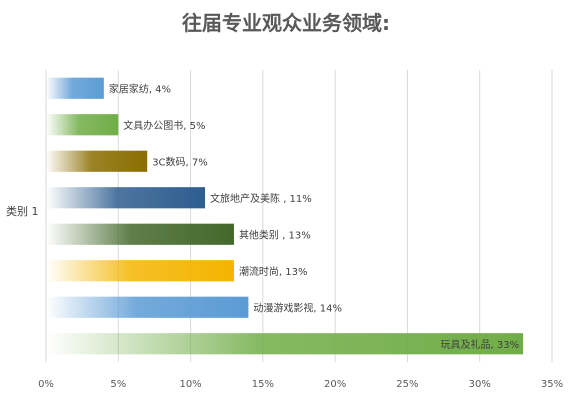 This screenshot has width=573, height=400. What do you see at coordinates (479, 344) in the screenshot?
I see `data-label: 玩具及礼品, 33%` at bounding box center [479, 344].